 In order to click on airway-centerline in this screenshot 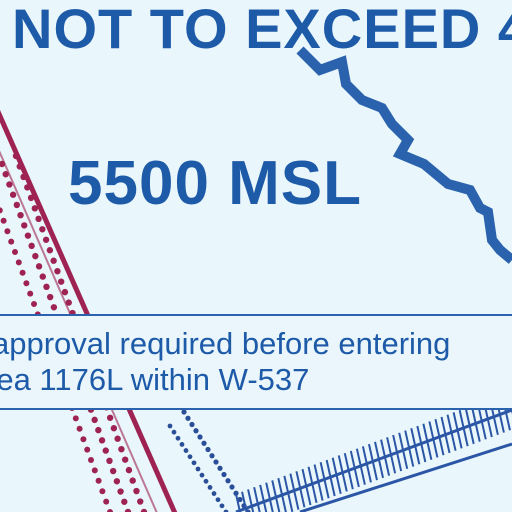, I will do `click(373, 460)`.